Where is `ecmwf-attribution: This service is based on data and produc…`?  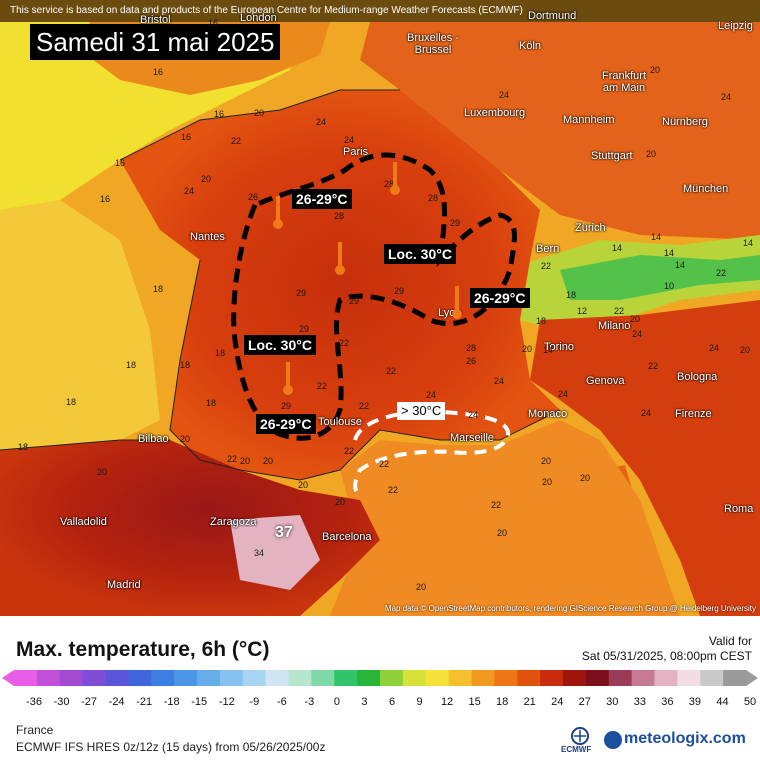 ecmwf-attribution: This service is based on data and produc… is located at coordinates (380, 11).